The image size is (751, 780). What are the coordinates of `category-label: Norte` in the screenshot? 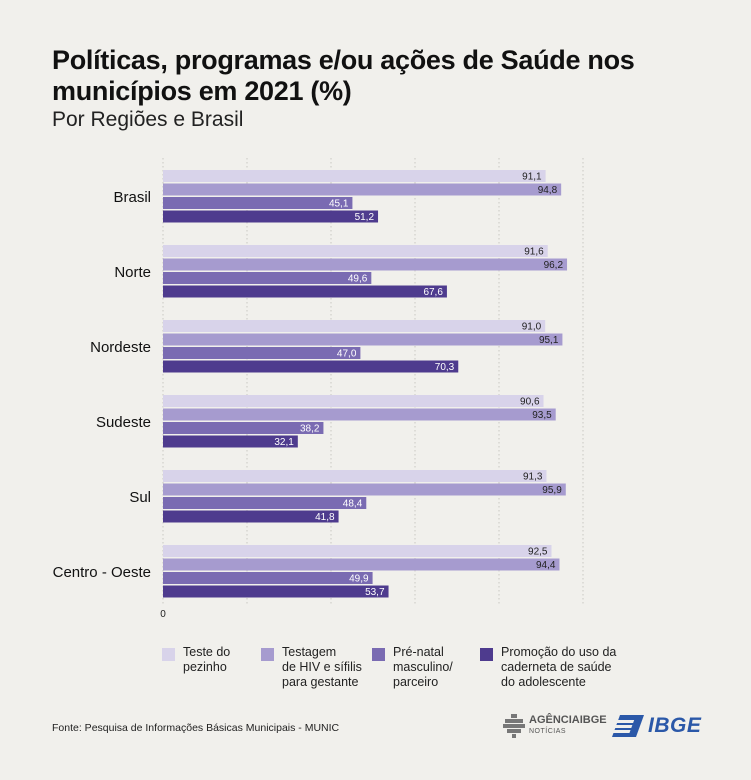 It's located at (132, 272).